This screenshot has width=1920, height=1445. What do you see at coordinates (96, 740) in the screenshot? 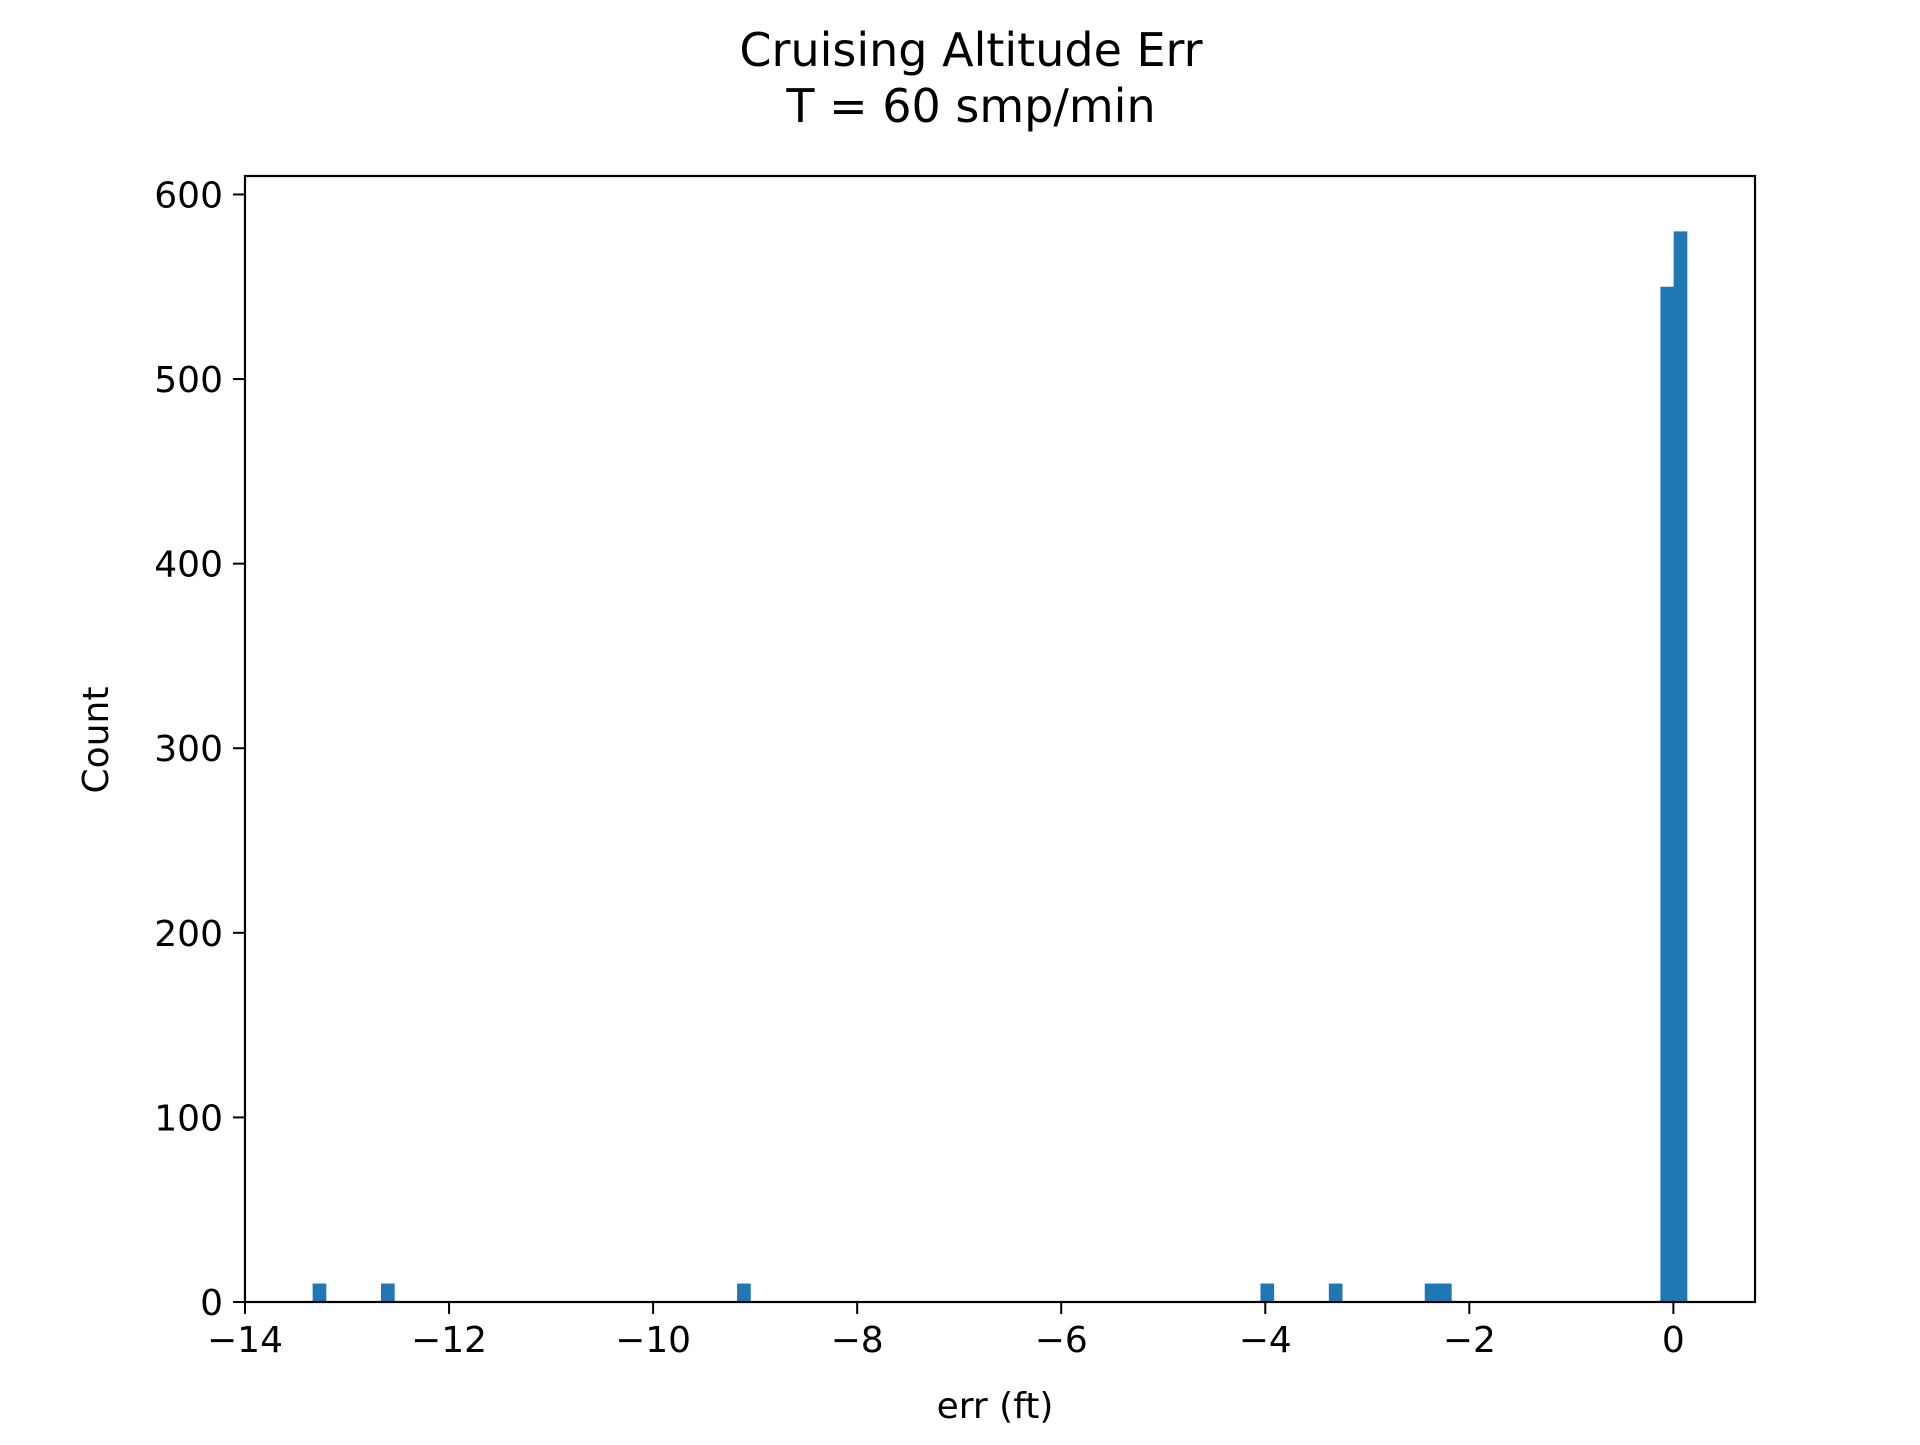
I see `y-axis-label: Count` at bounding box center [96, 740].